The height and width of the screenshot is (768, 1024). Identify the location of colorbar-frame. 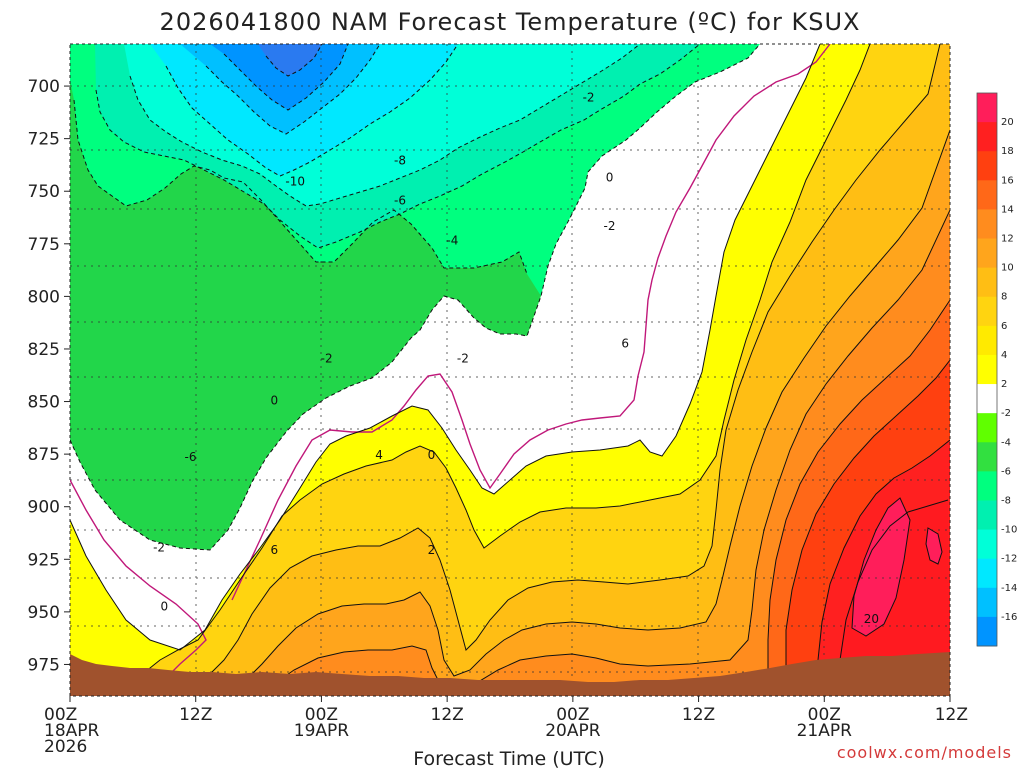
(987, 369).